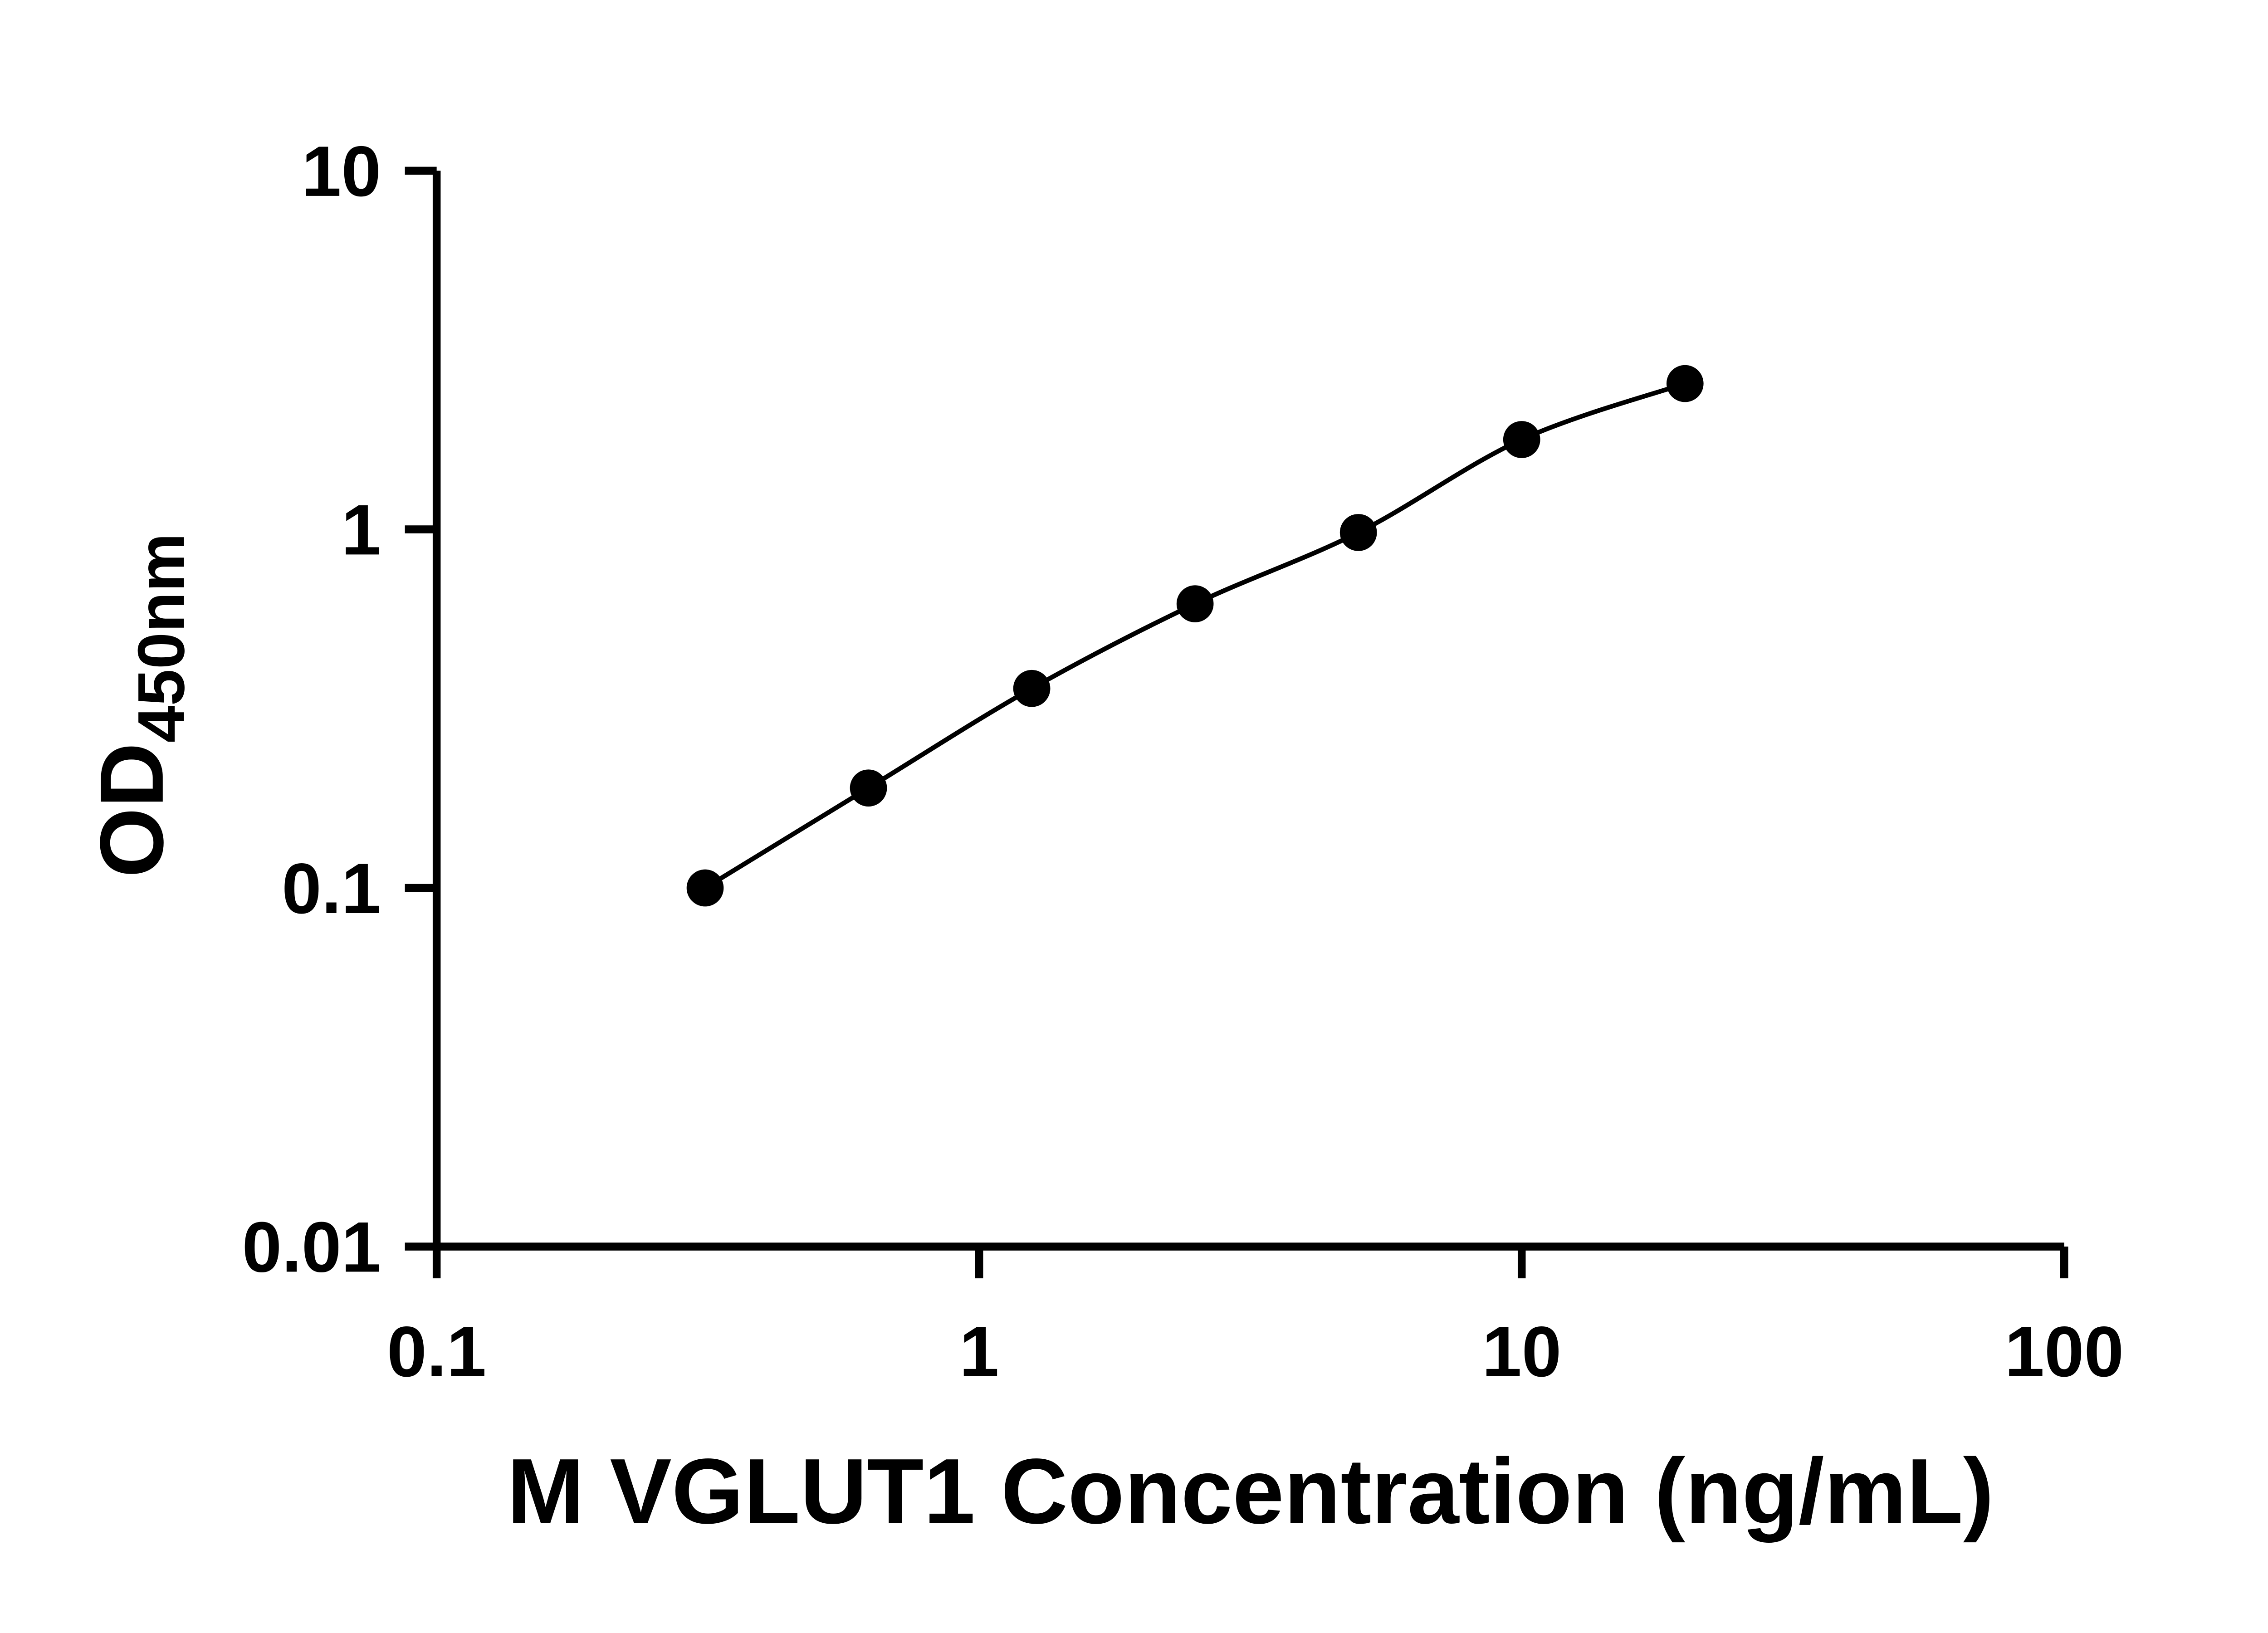  What do you see at coordinates (311, 1247) in the screenshot?
I see `y-axis-tick-label: 0.01` at bounding box center [311, 1247].